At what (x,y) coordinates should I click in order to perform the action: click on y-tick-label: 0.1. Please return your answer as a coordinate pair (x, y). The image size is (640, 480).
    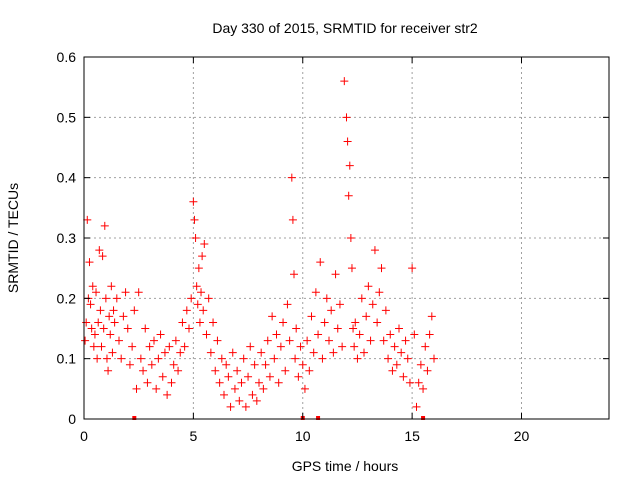
    Looking at the image, I should click on (67, 359).